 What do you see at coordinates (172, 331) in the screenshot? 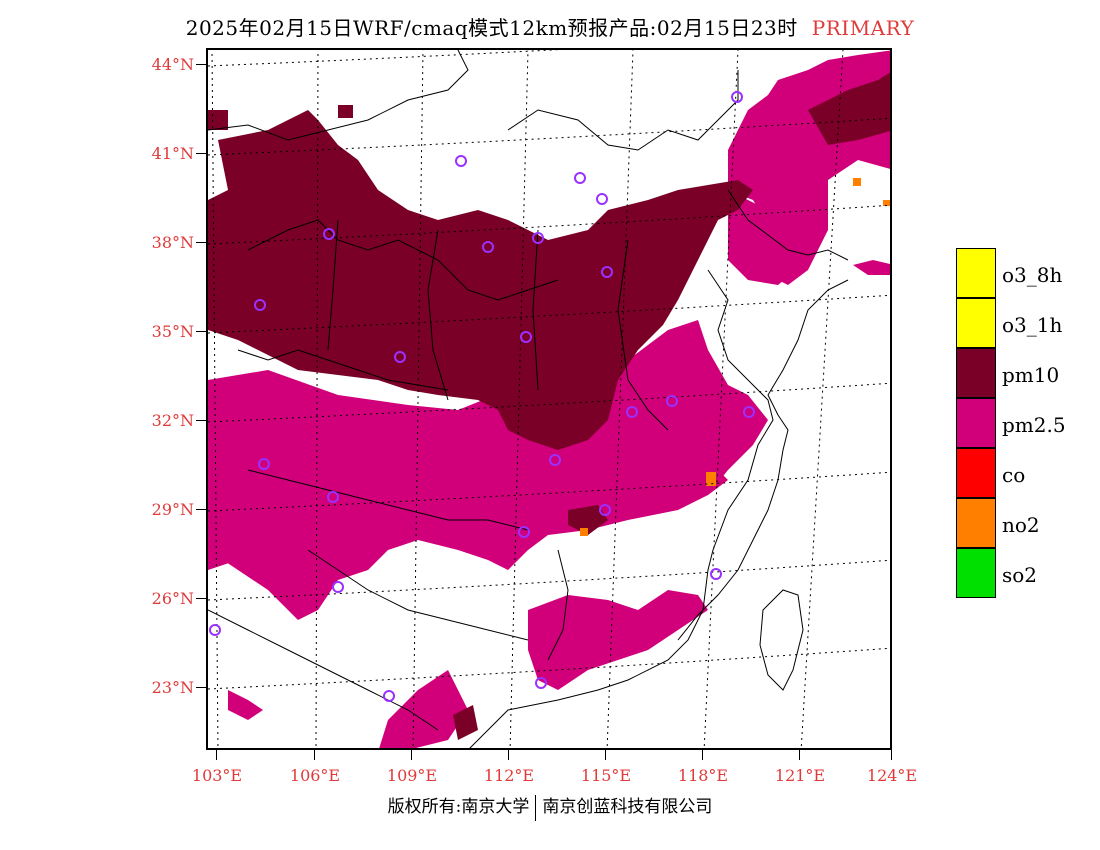
I see `lat-label: 35°N` at bounding box center [172, 331].